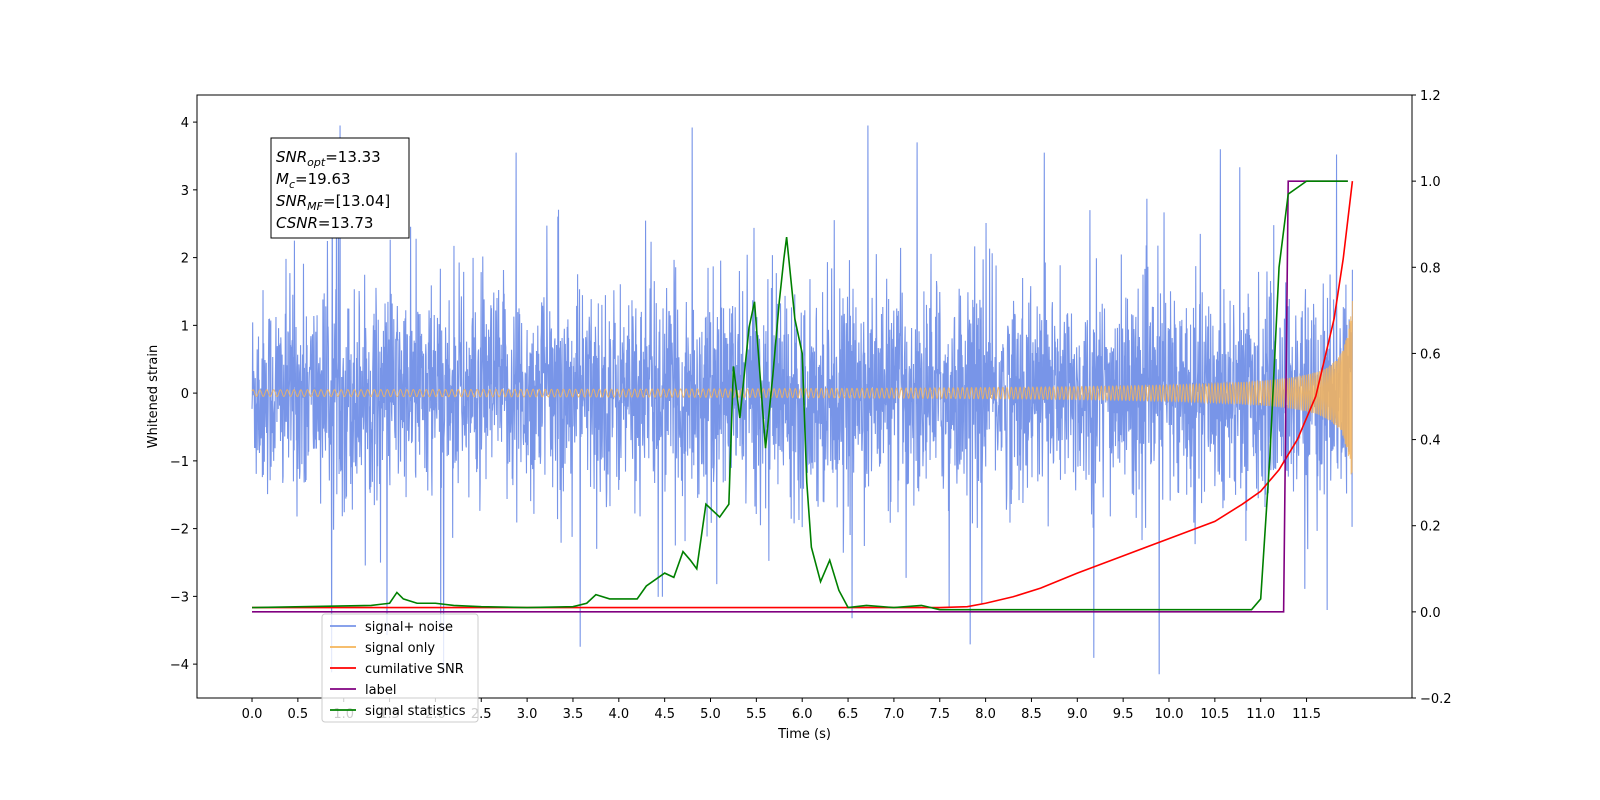  I want to click on x-tick-label: 3.5, so click(573, 714).